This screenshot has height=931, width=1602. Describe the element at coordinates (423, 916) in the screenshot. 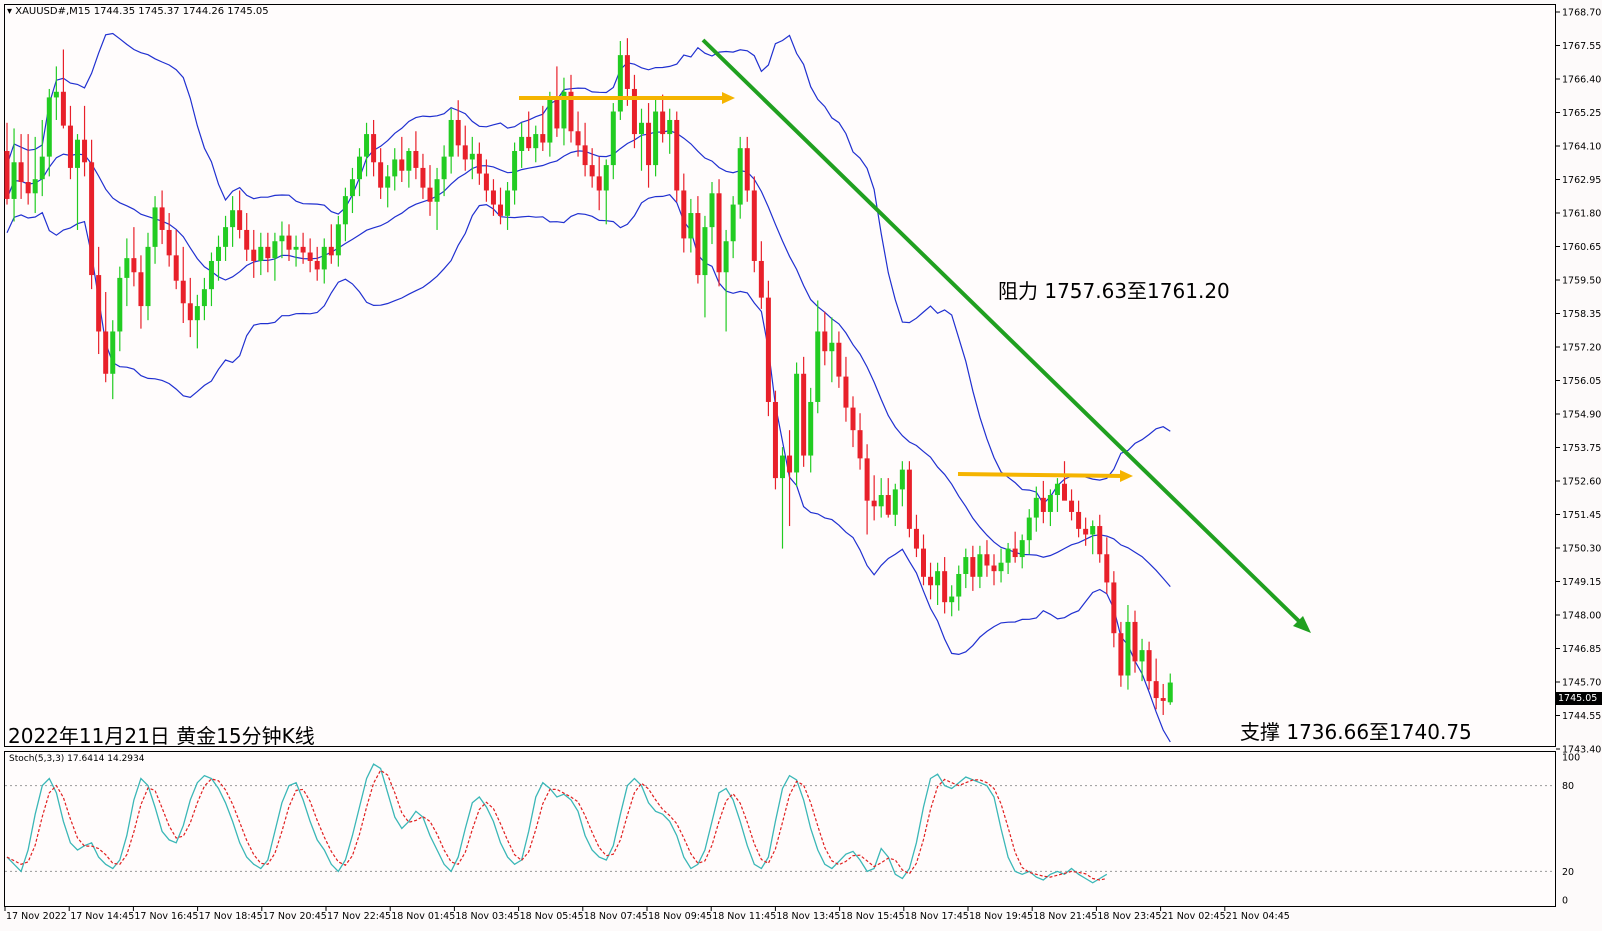

I see `time-tick-label: 18 Nov 01:45` at that location.